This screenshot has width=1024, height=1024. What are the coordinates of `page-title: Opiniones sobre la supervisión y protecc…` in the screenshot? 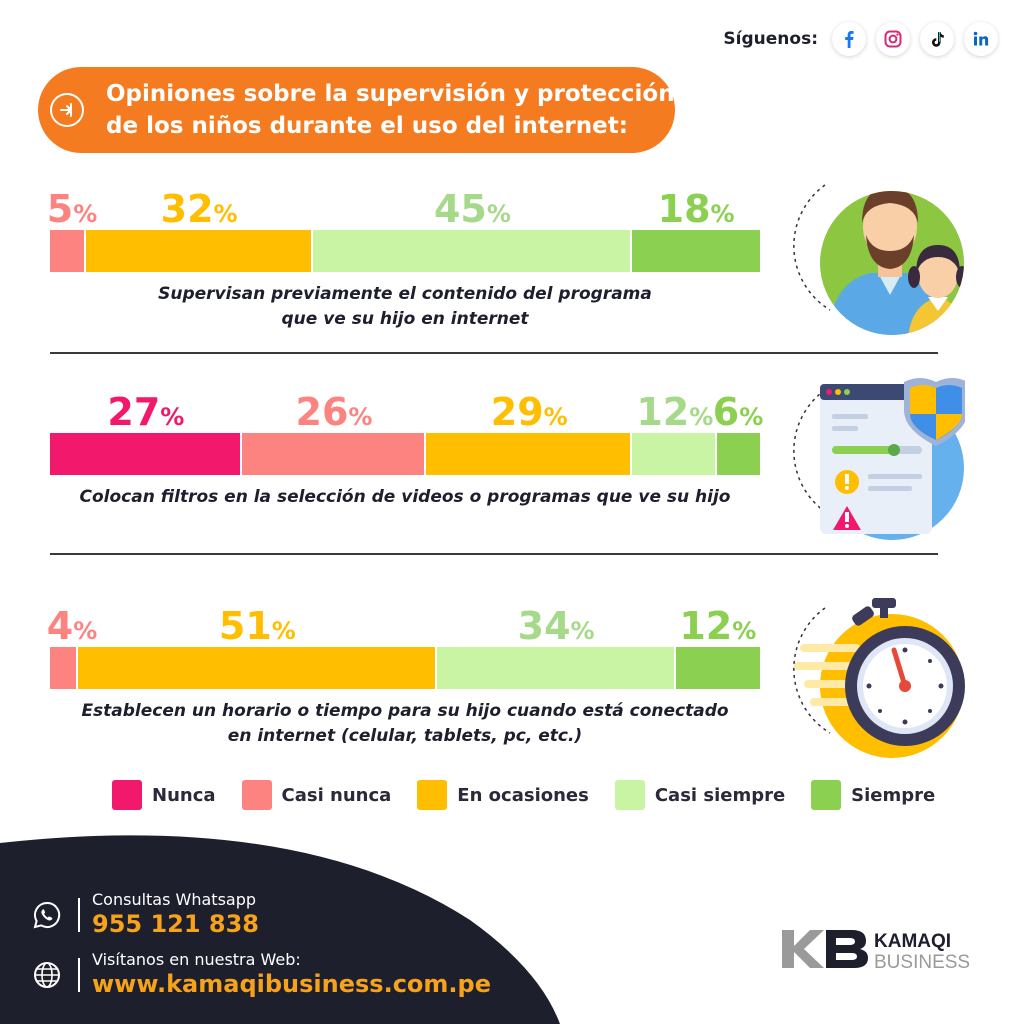 It's located at (390, 110).